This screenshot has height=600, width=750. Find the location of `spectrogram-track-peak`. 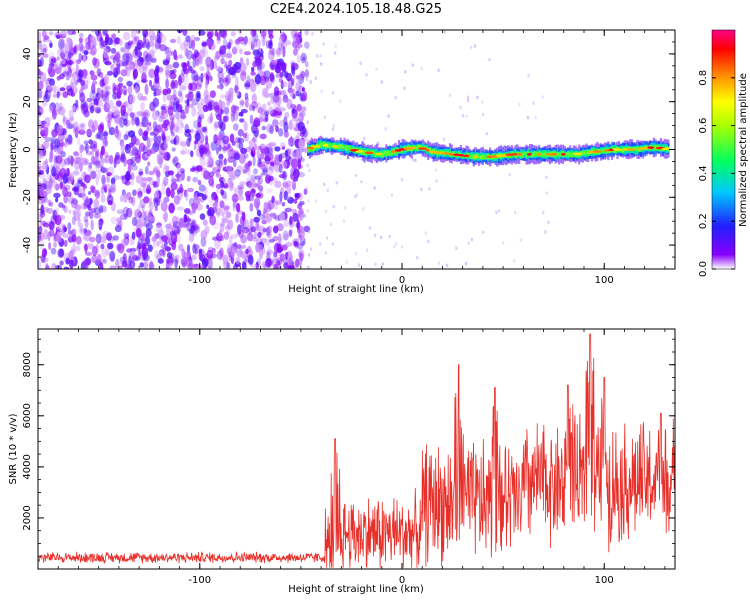

spectrogram-track-peak is located at coordinates (563, 154).